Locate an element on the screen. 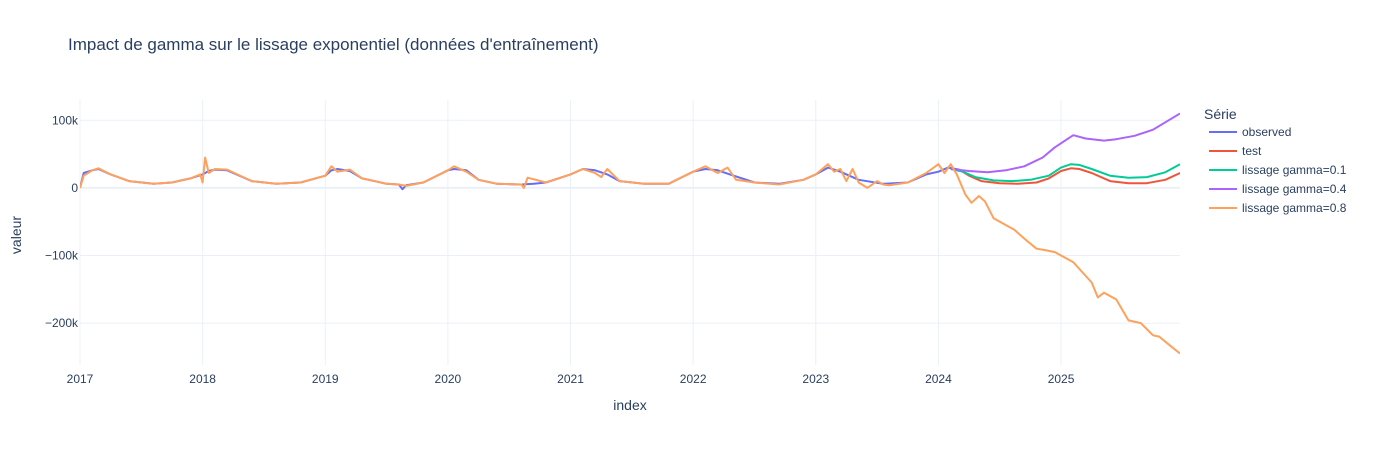  legend-entry-label: test is located at coordinates (1252, 151).